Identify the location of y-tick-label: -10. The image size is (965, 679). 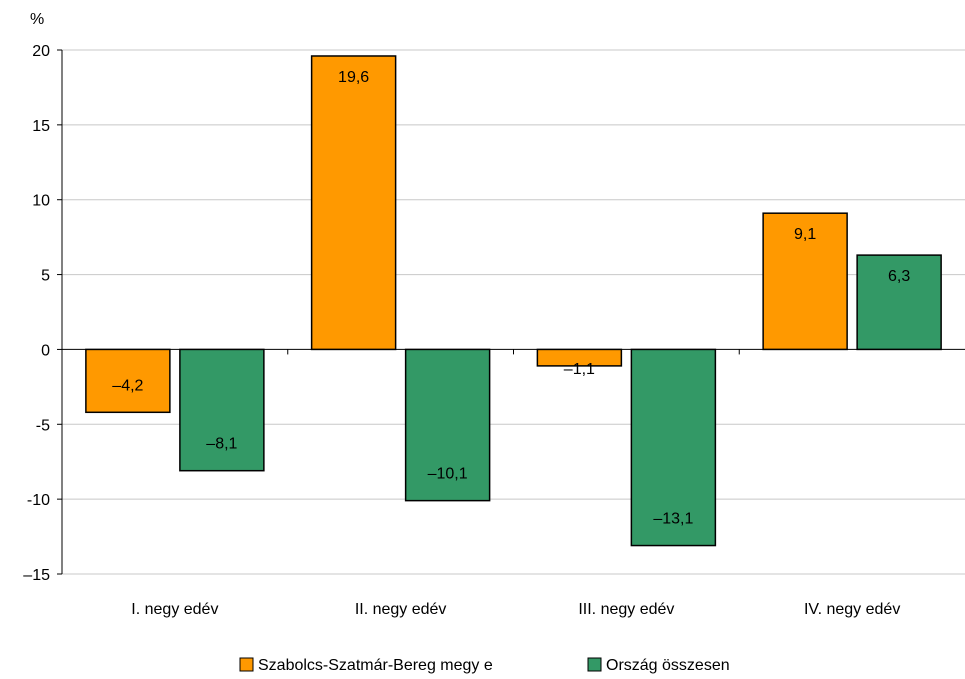
(38, 500).